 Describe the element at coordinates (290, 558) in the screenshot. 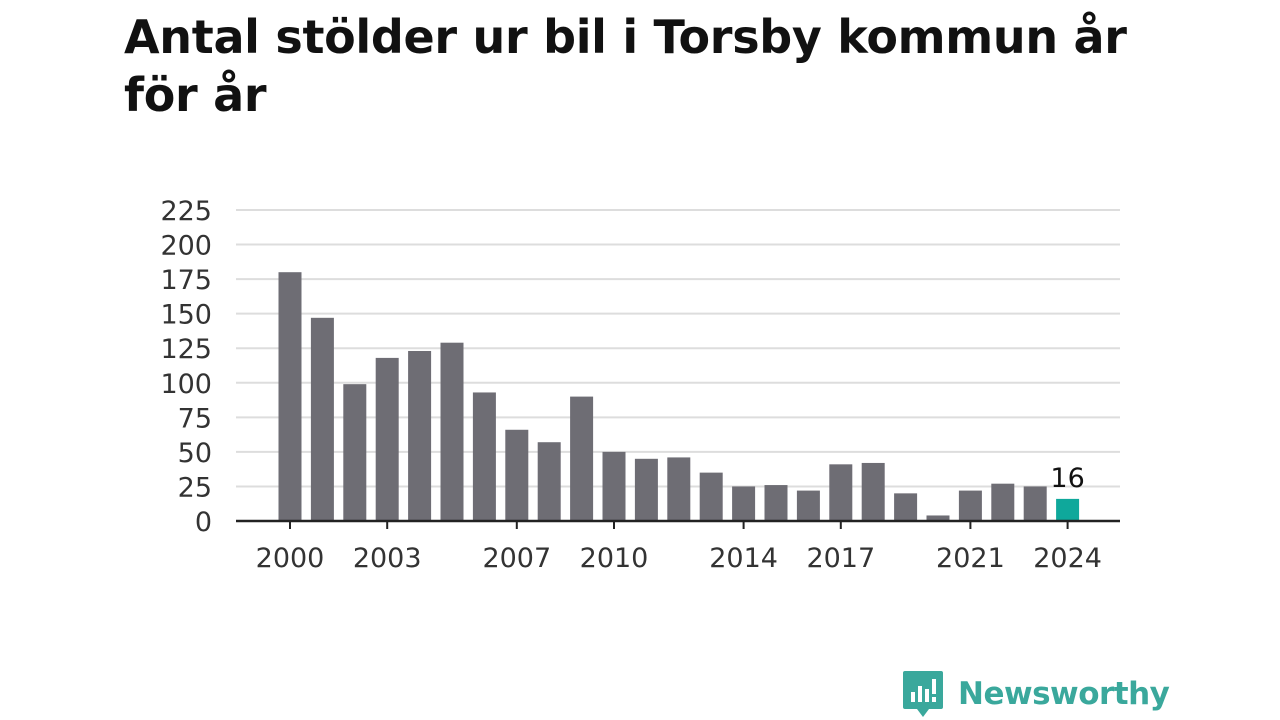

I see `x-tick-label: 2000` at that location.